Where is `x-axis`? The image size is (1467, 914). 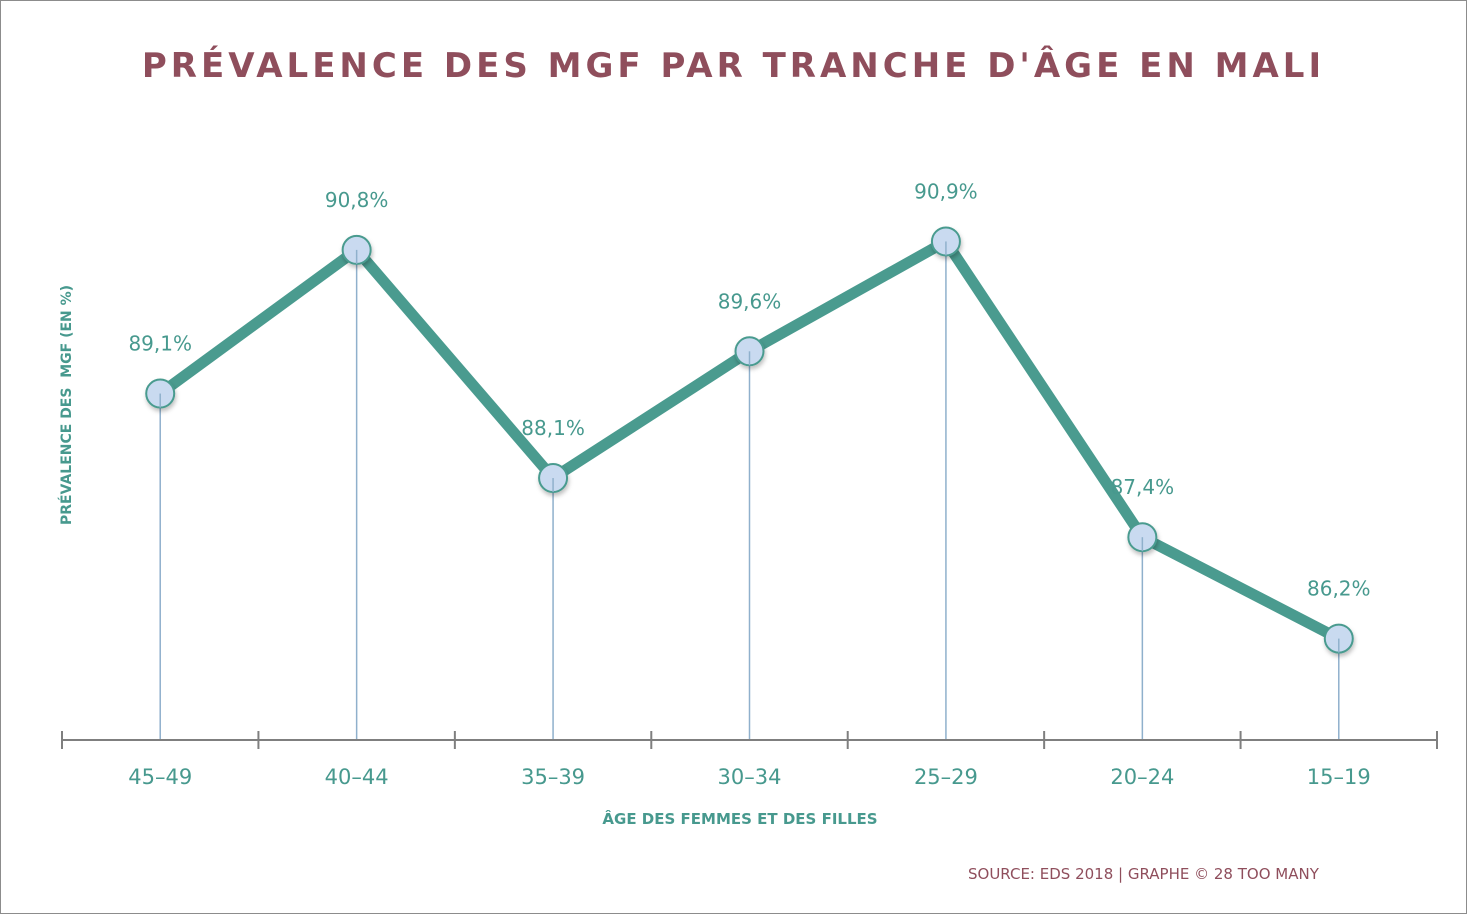
x-axis is located at coordinates (749, 740).